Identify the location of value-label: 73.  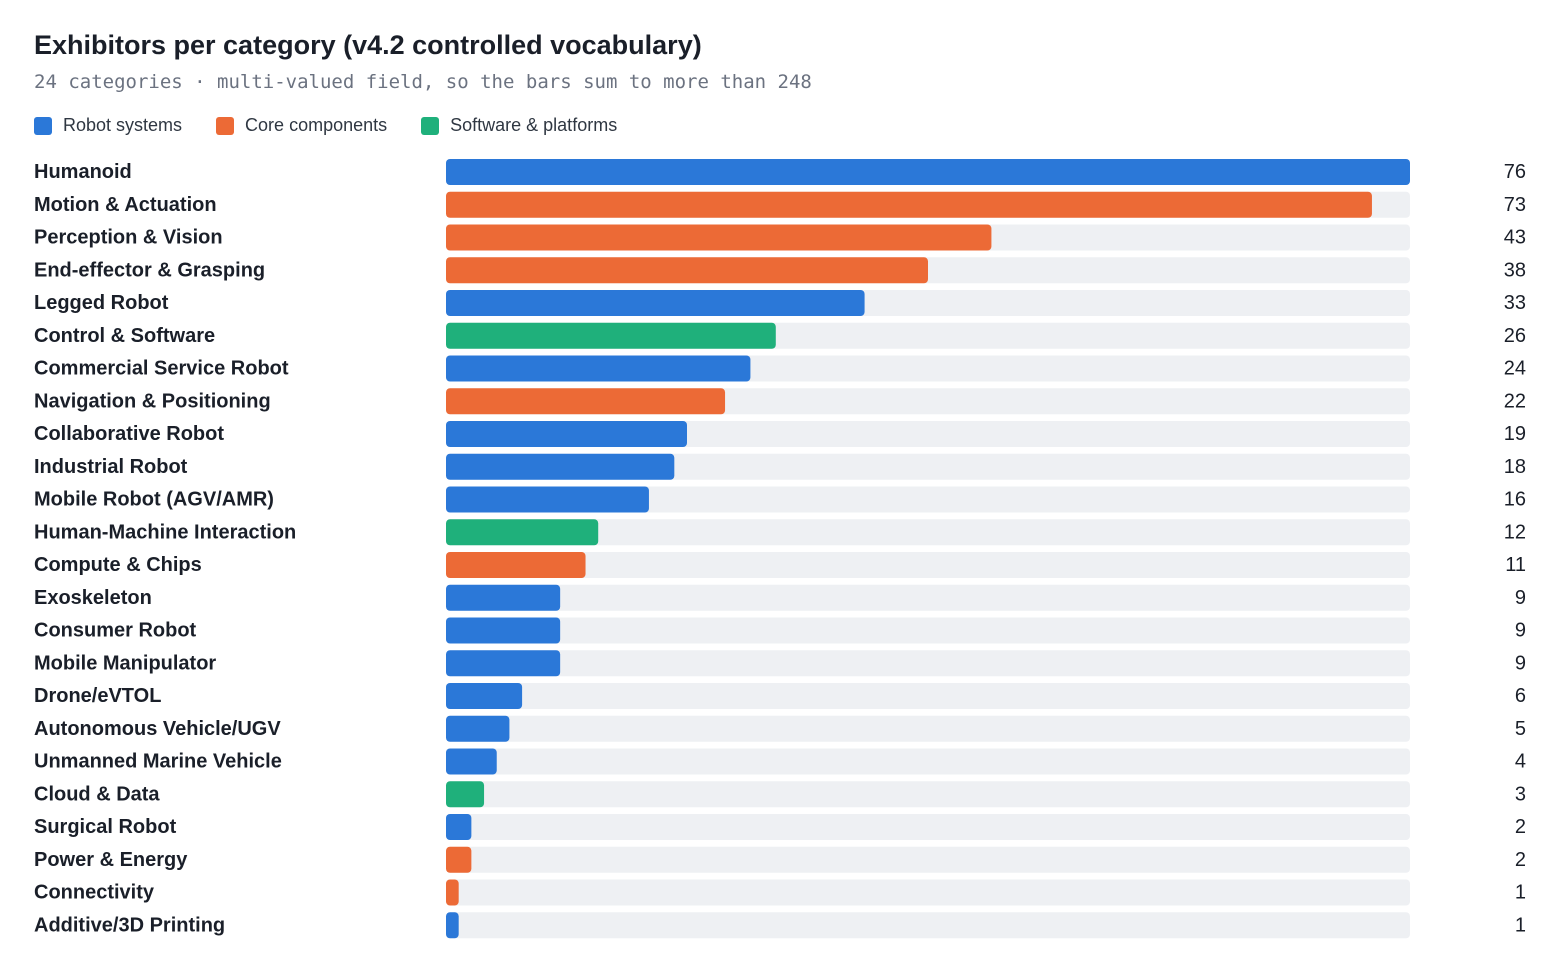
(1515, 205).